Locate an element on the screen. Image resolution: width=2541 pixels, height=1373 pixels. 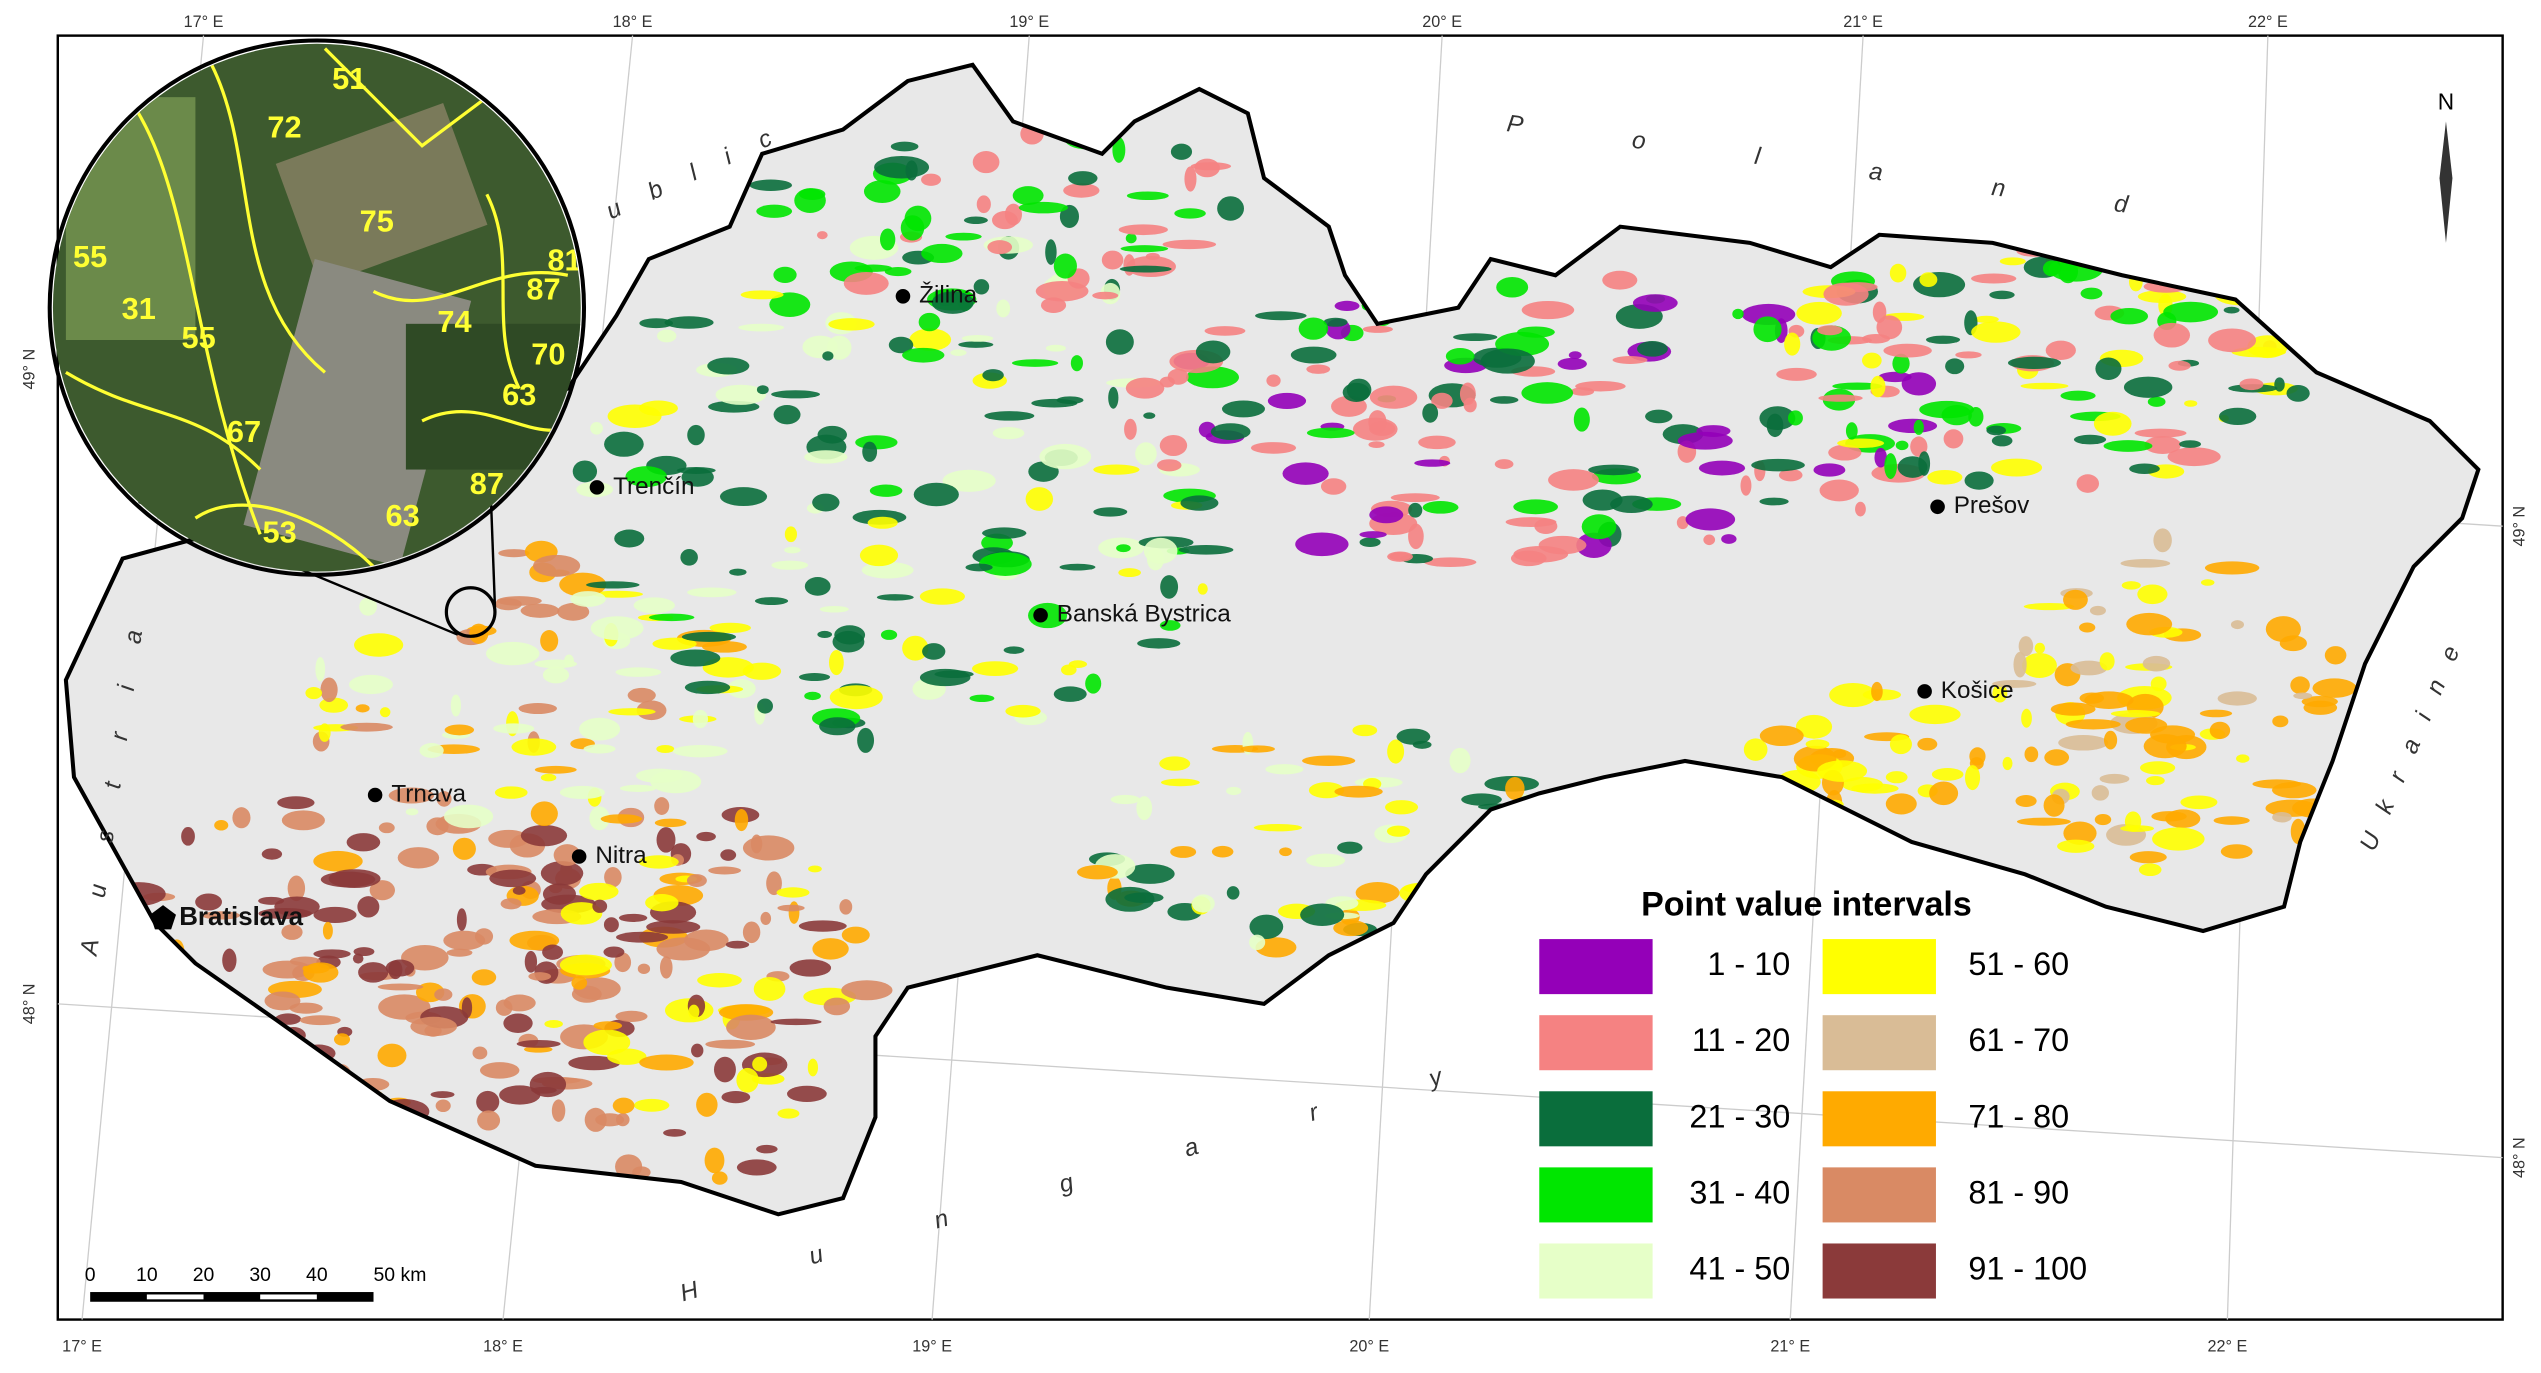
legend-label: 71 - 80 is located at coordinates (2018, 1116).